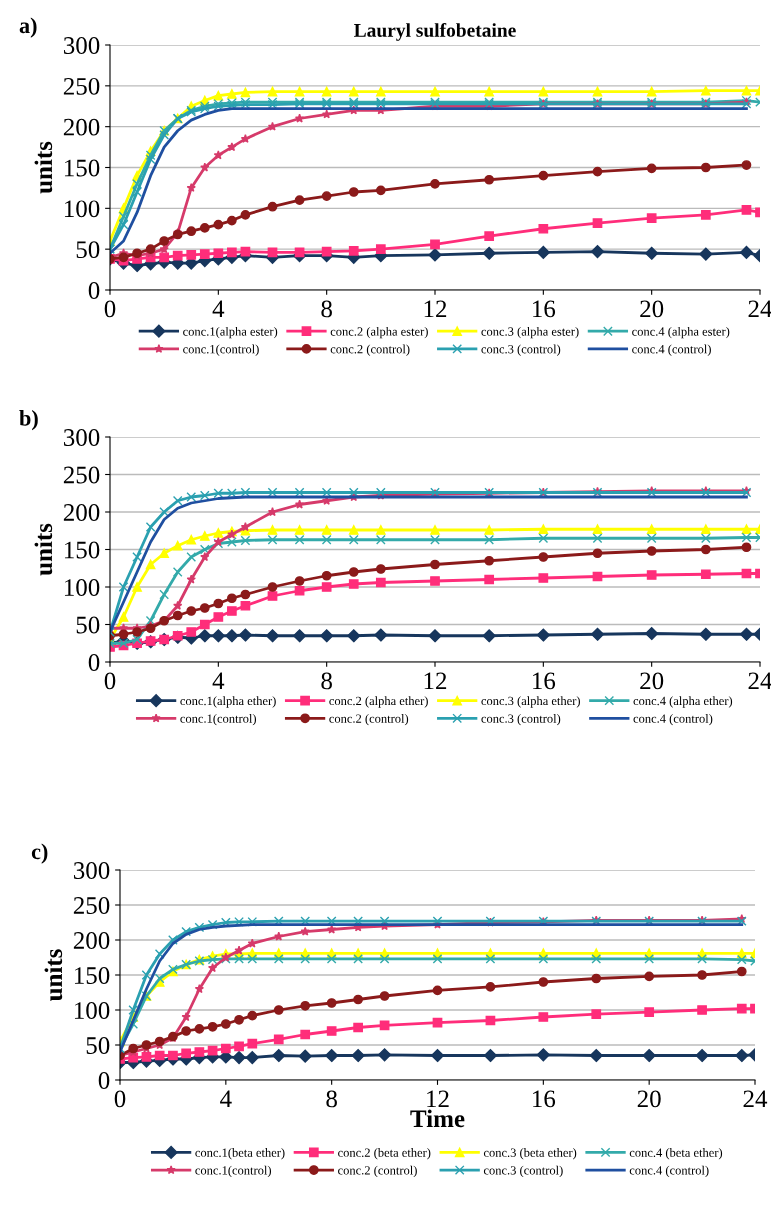 The width and height of the screenshot is (771, 1210). What do you see at coordinates (676, 1154) in the screenshot?
I see `legend-label: conc.4 (beta ether)` at bounding box center [676, 1154].